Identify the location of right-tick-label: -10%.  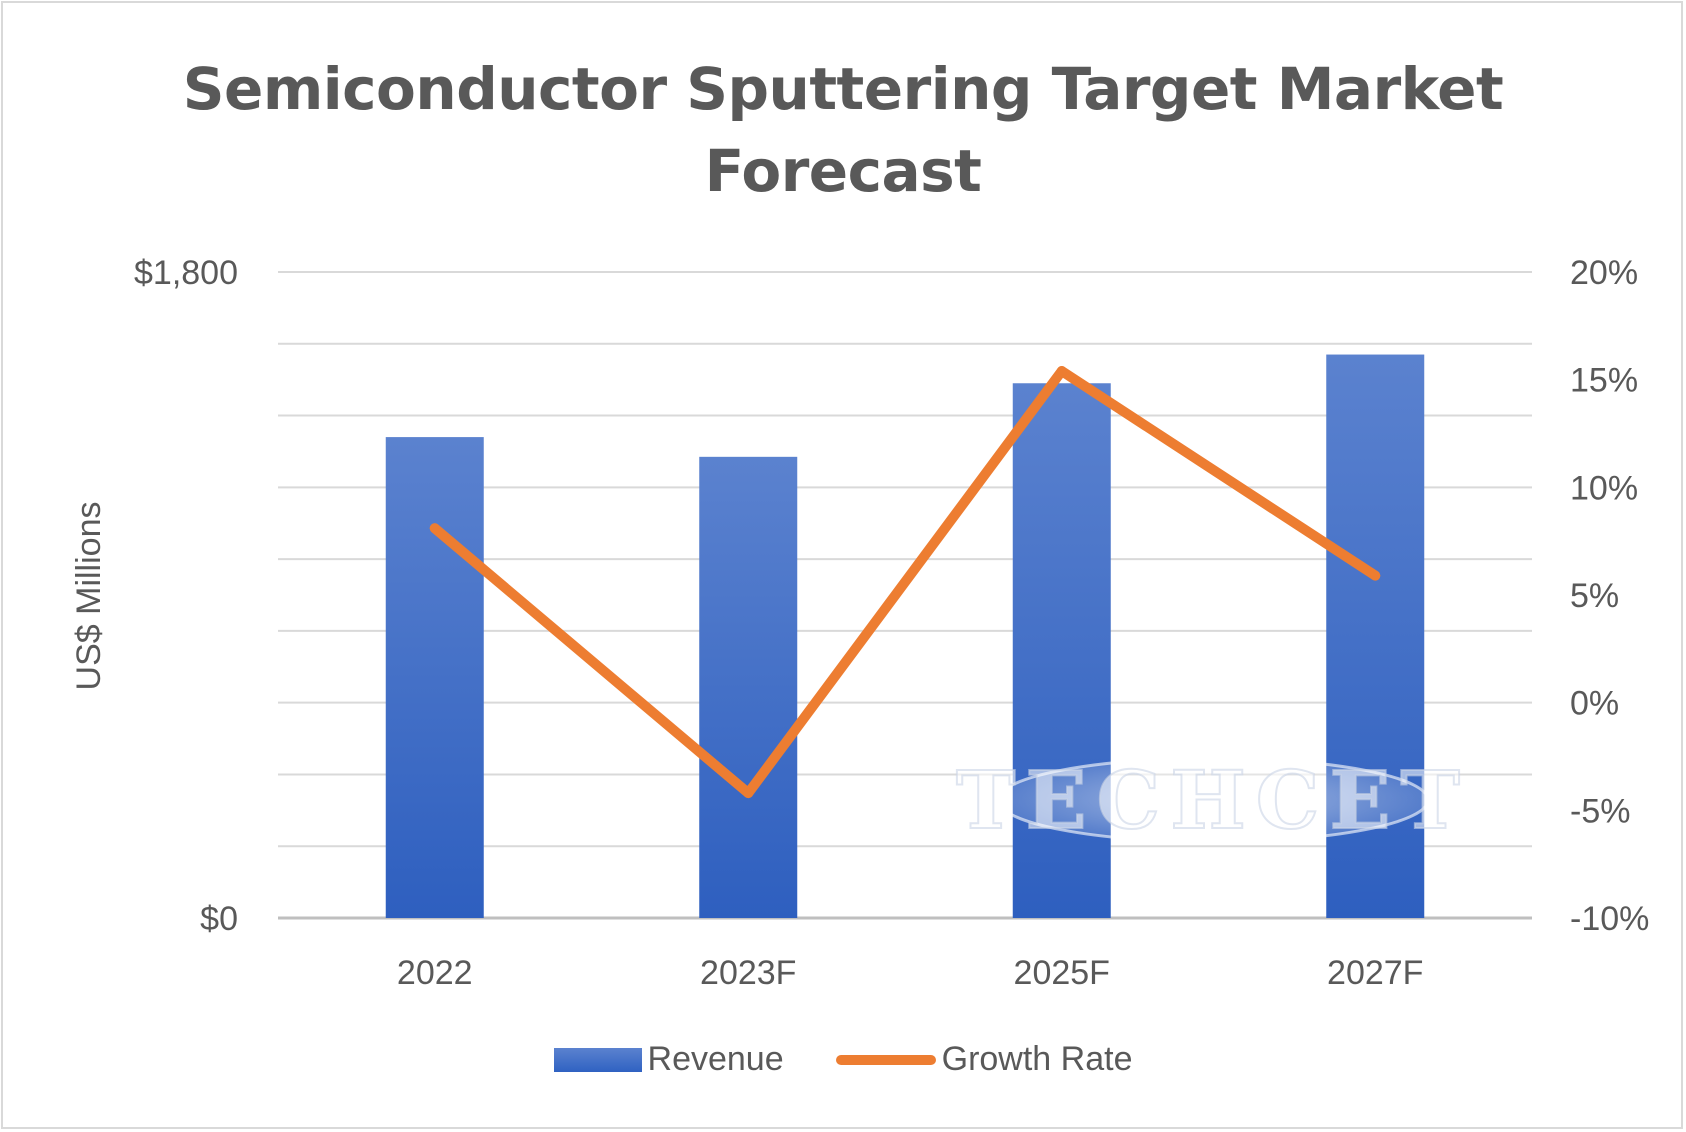
(1609, 919).